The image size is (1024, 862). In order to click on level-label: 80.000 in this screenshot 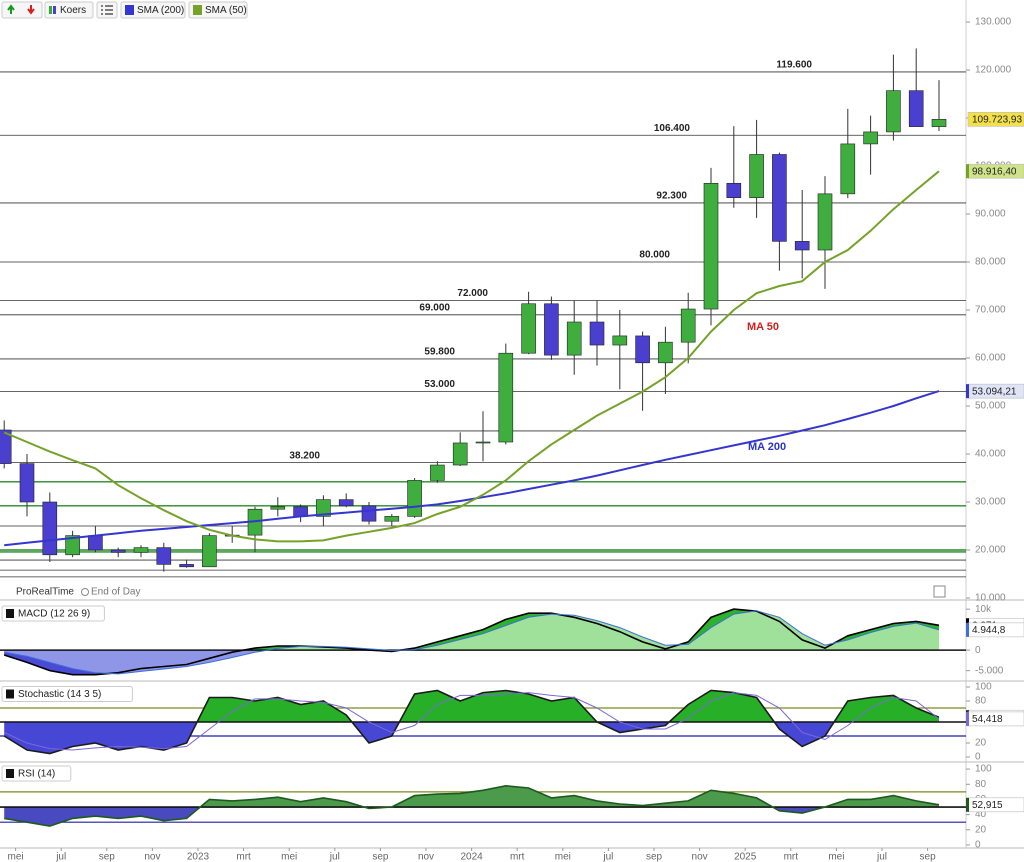, I will do `click(654, 255)`.